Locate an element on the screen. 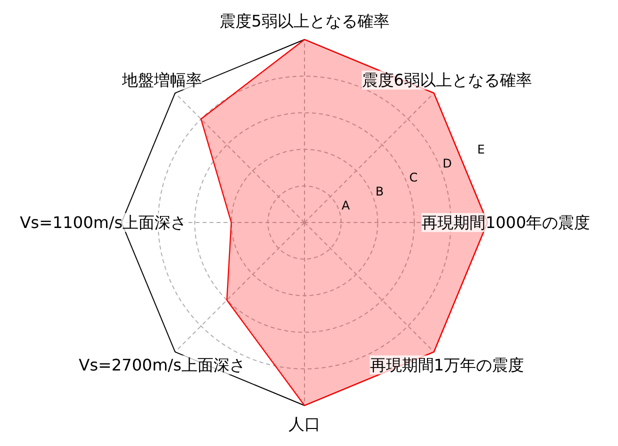 The width and height of the screenshot is (618, 446). spoke-label: 再現期間1000年の震度 is located at coordinates (505, 222).